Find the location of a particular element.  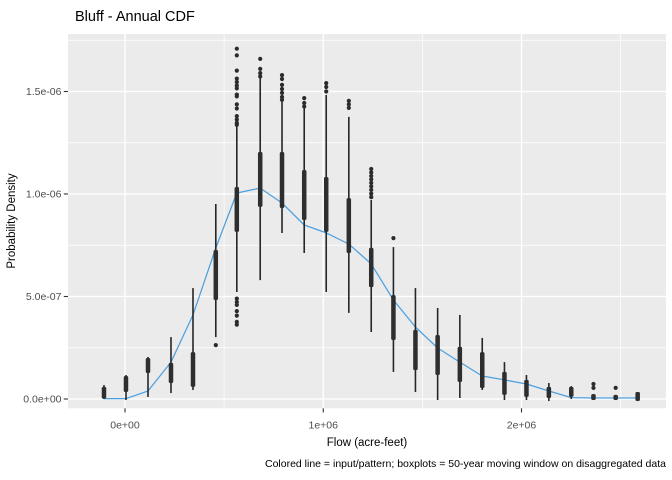

x-tick-label: 2e+06 is located at coordinates (522, 425).